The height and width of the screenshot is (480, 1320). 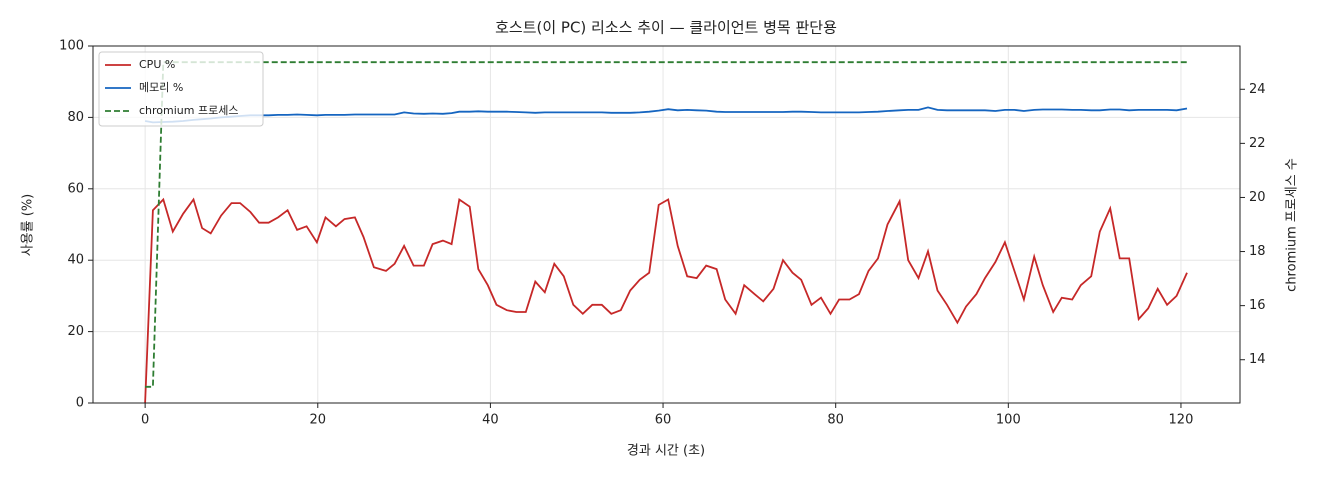 I want to click on y2-tick-label: 20, so click(x=1257, y=197).